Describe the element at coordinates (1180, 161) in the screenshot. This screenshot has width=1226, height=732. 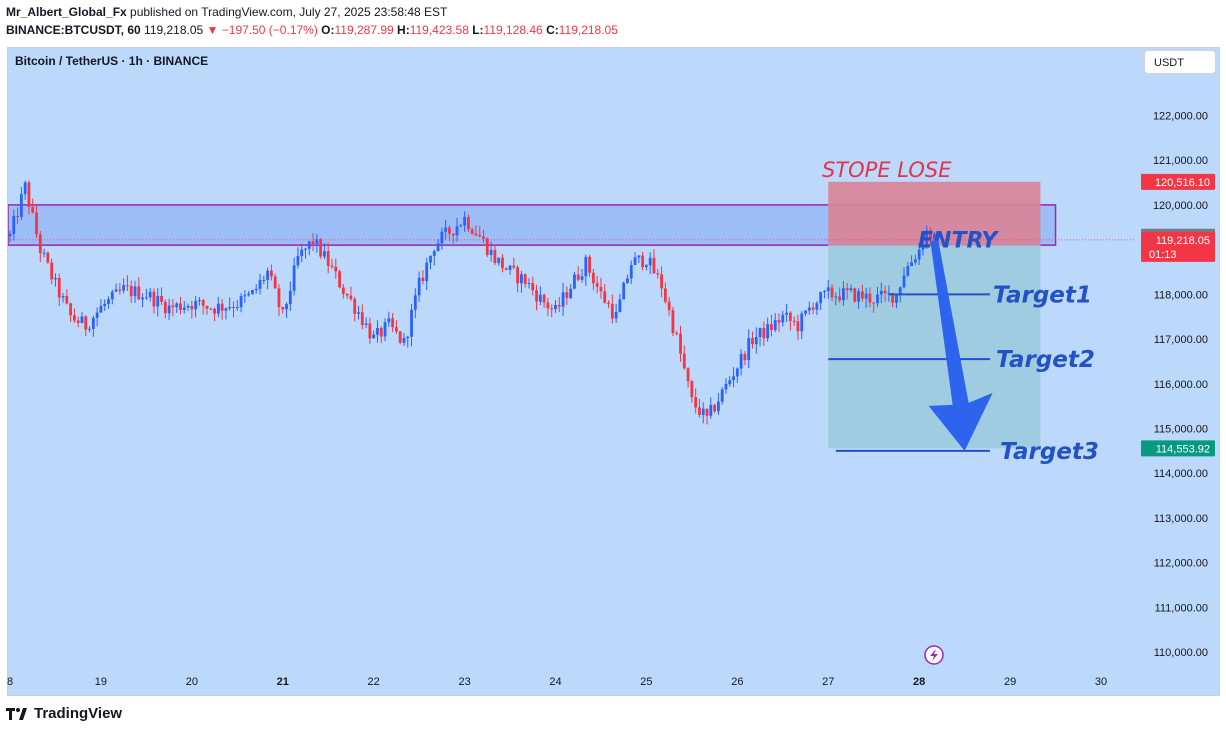
I see `y-tick-label: 121,000.00` at that location.